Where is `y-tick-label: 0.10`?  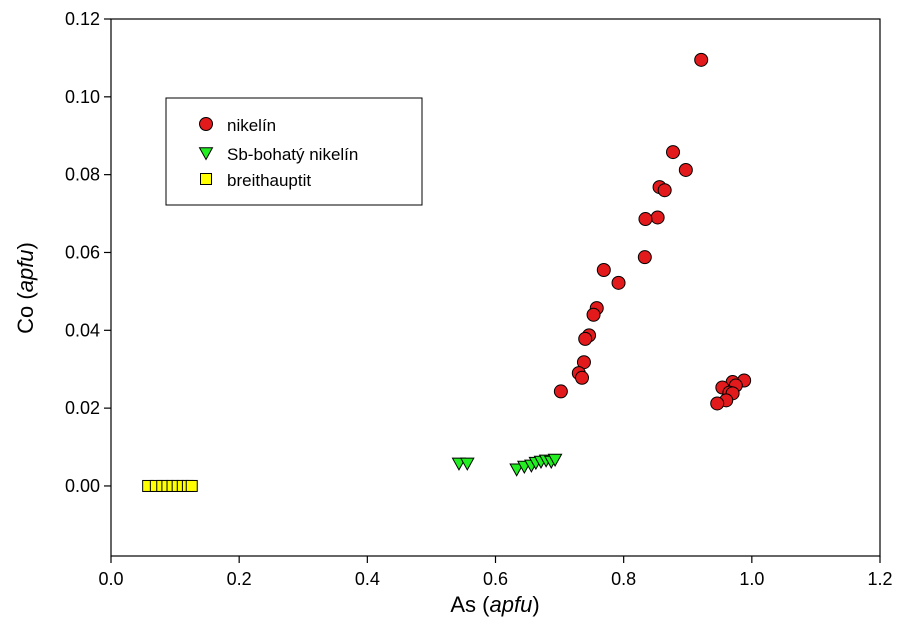
y-tick-label: 0.10 is located at coordinates (82, 97).